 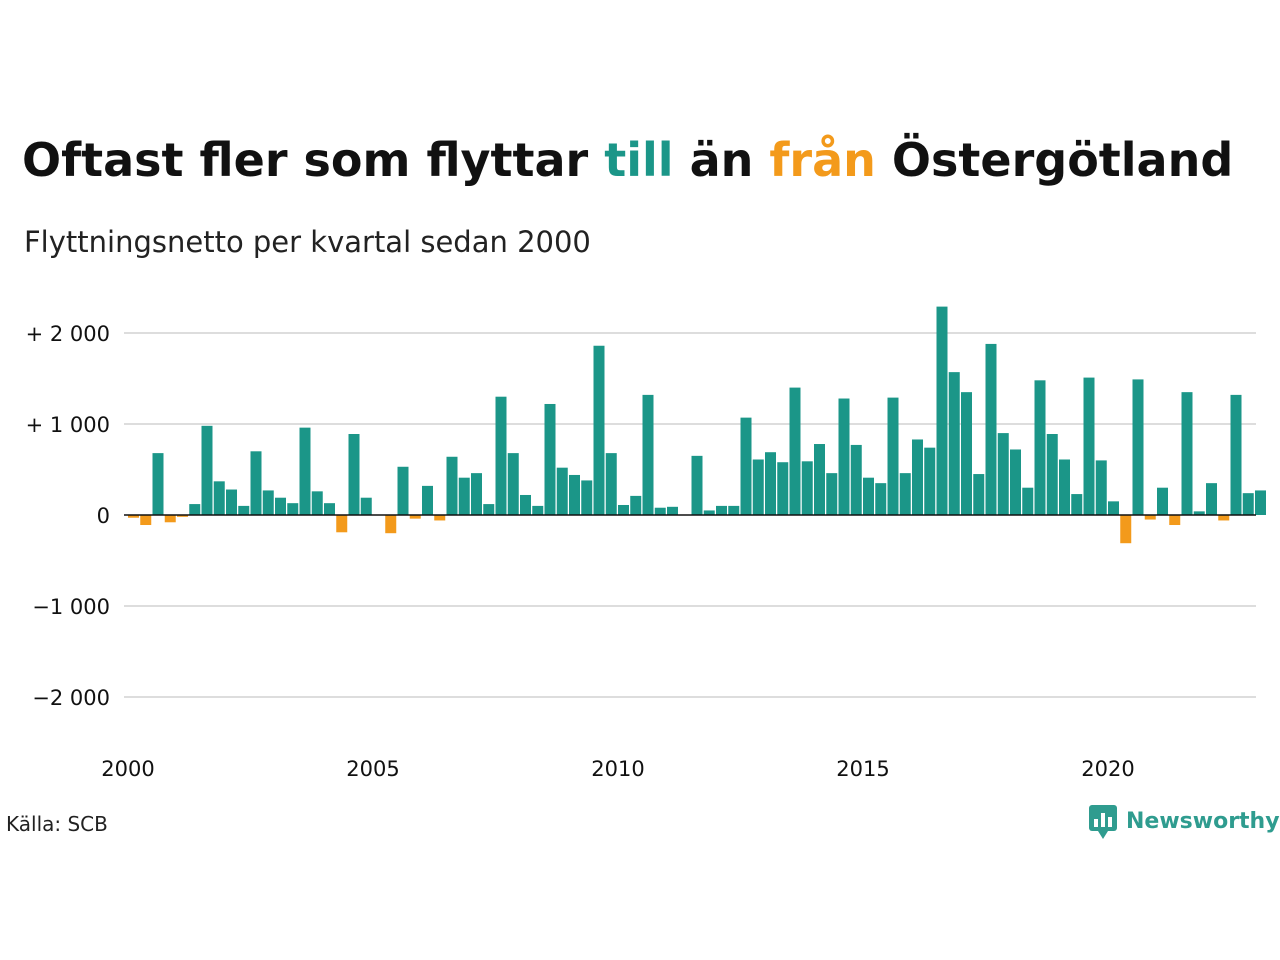 I want to click on bar-2006-q2, so click(x=440, y=518).